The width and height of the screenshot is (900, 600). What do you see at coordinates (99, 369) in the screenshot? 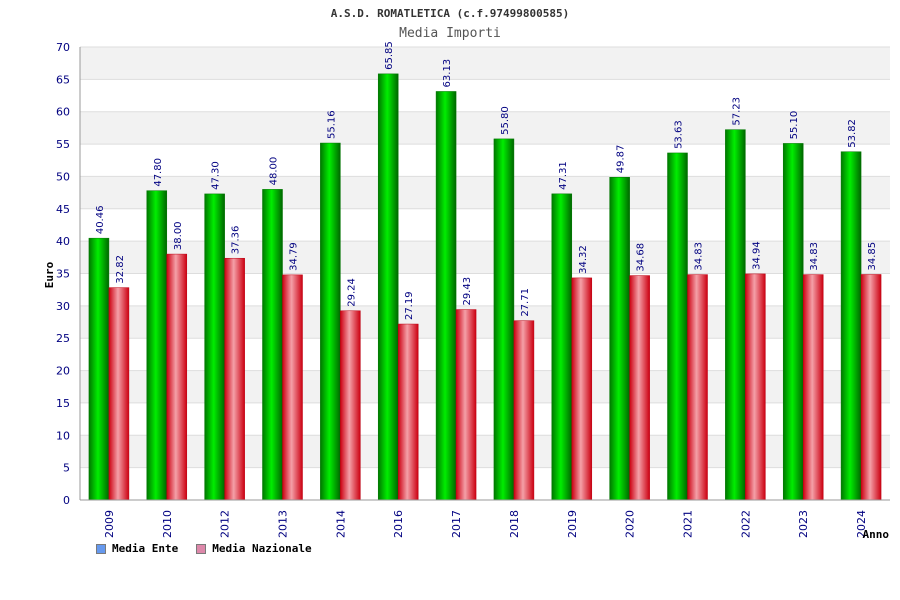
I see `bar-media-ente-2009` at bounding box center [99, 369].